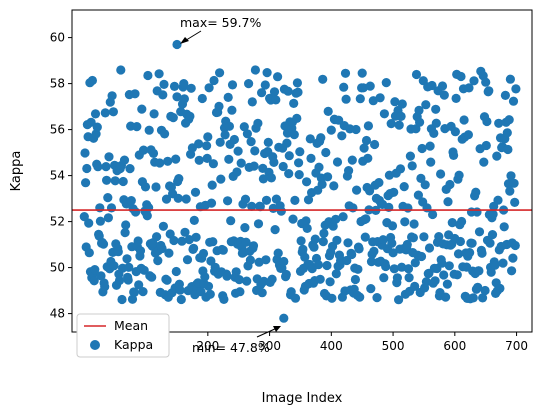 The width and height of the screenshot is (550, 410). I want to click on legend-mean-label: Mean, so click(131, 325).